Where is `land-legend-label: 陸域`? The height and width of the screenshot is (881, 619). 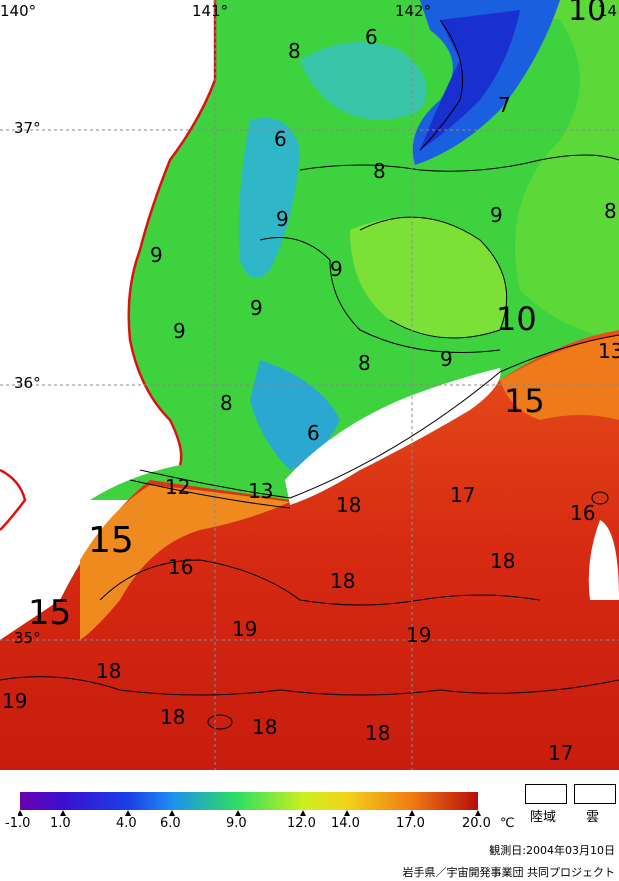 land-legend-label: 陸域 is located at coordinates (543, 817).